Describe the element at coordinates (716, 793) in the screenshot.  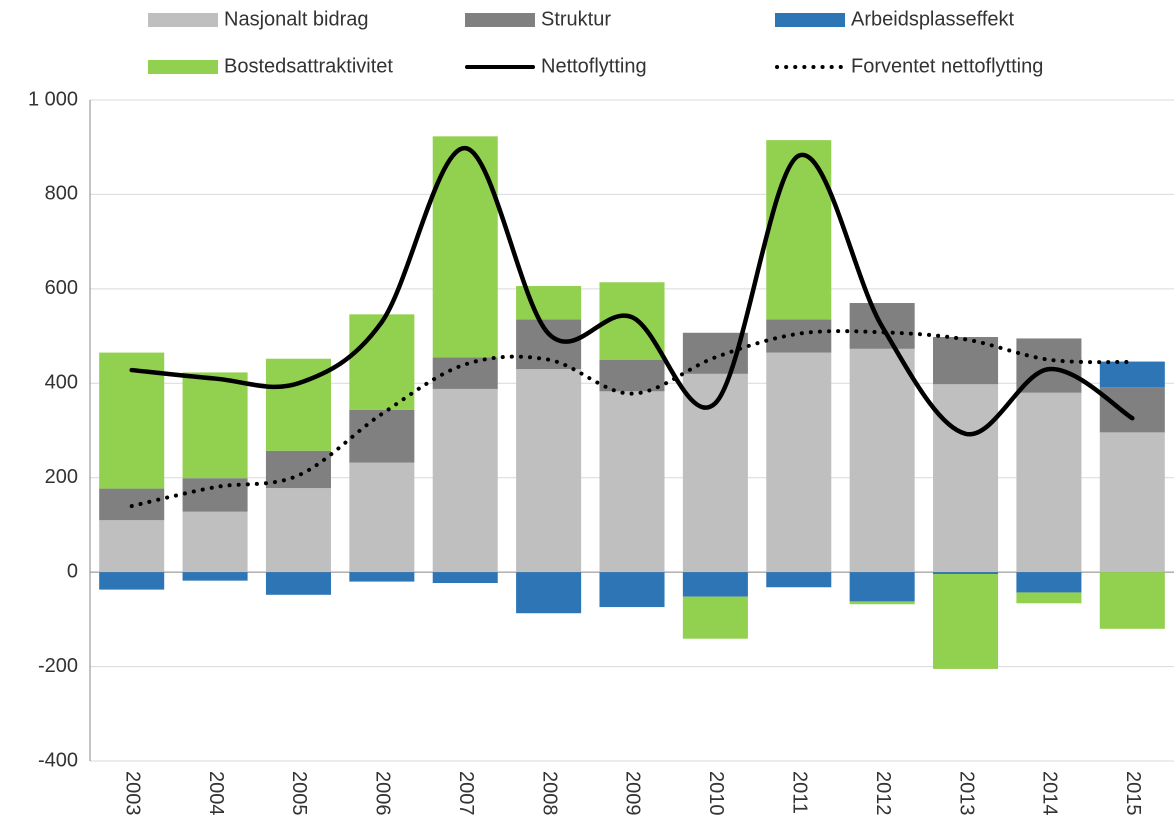
I see `x-tick-label: 2010` at that location.